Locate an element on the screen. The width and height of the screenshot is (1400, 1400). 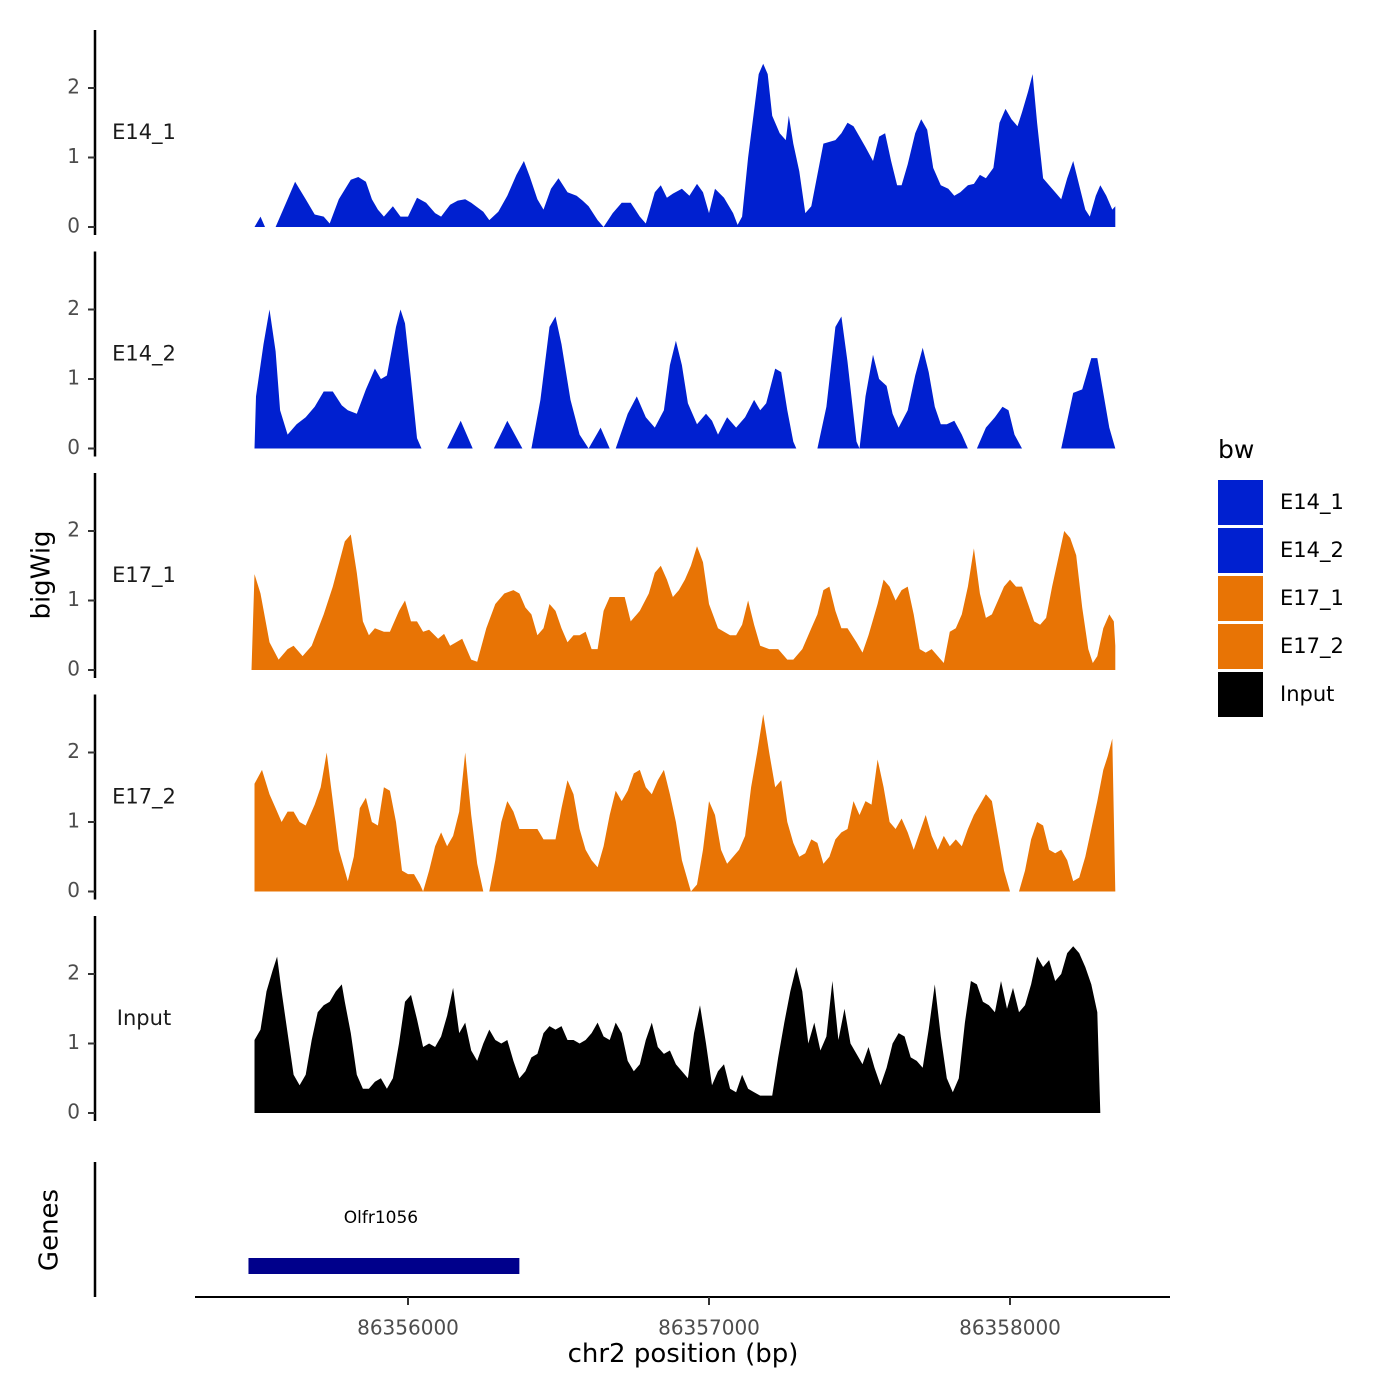
legend-item-e14-1: E14_1 is located at coordinates (1281, 502).